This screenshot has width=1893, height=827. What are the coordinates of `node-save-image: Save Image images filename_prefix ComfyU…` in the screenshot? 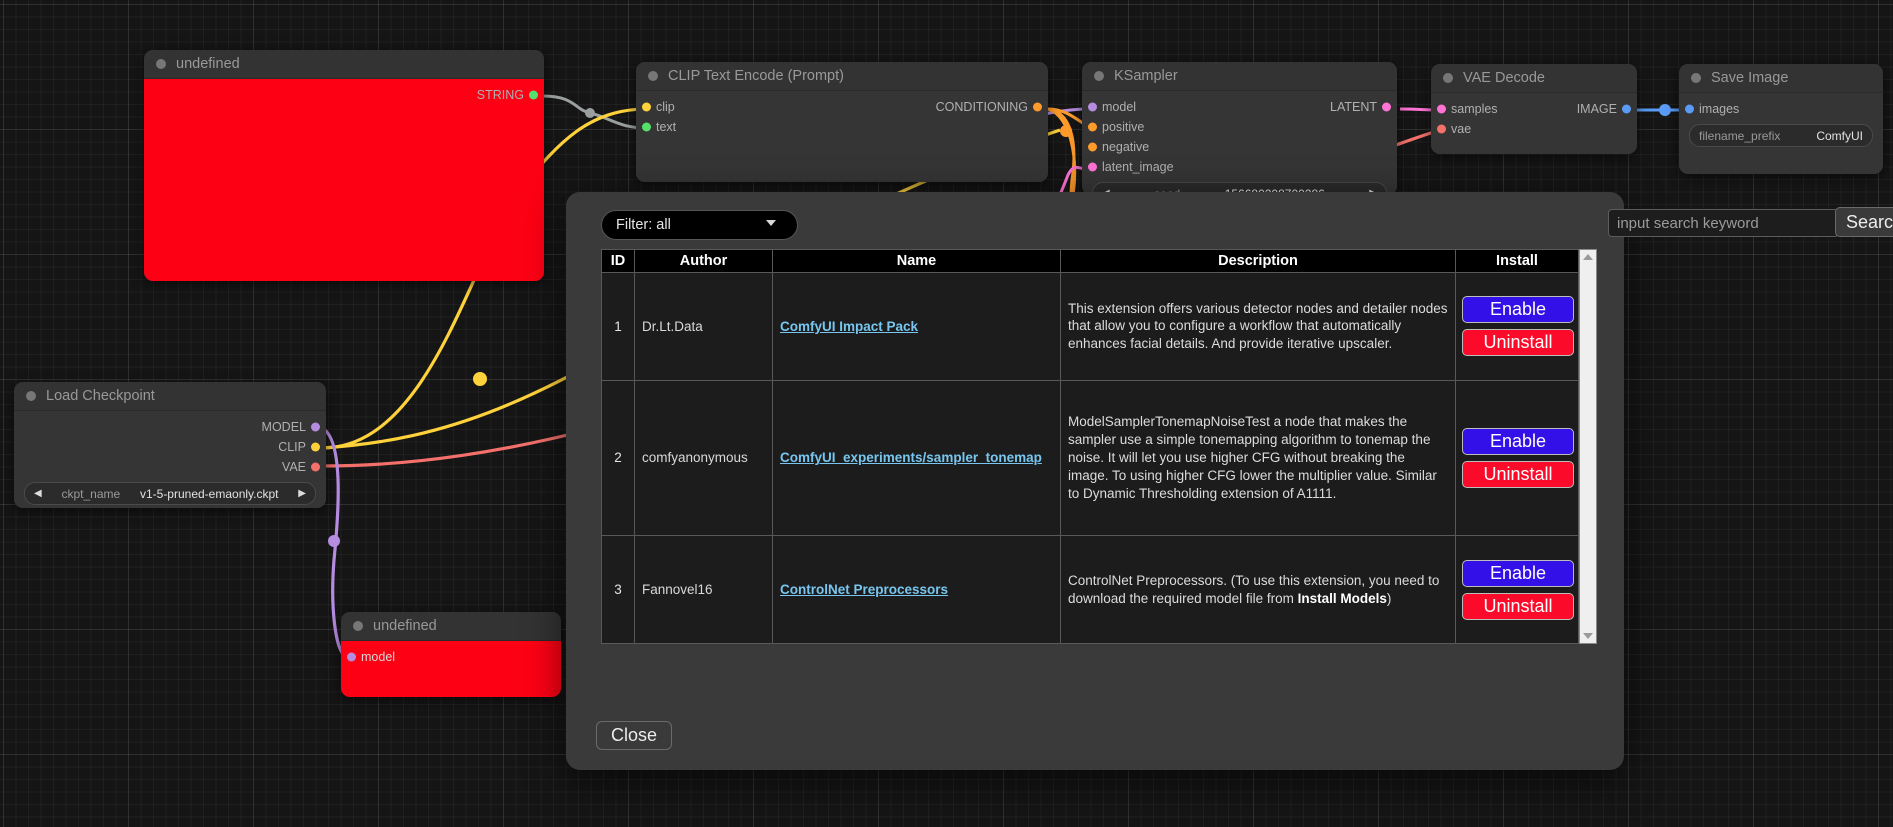 It's located at (1781, 119).